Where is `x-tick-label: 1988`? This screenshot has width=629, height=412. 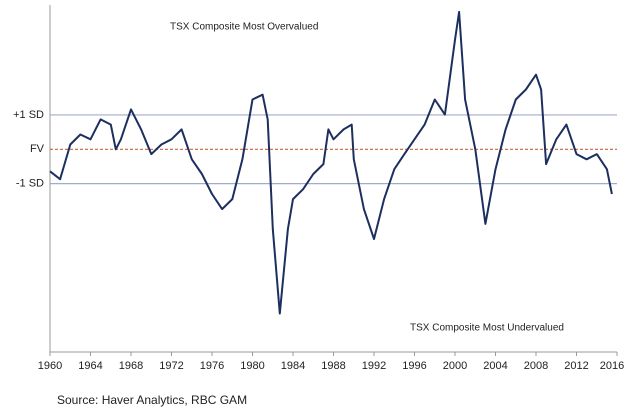
x-tick-label: 1988 is located at coordinates (333, 366).